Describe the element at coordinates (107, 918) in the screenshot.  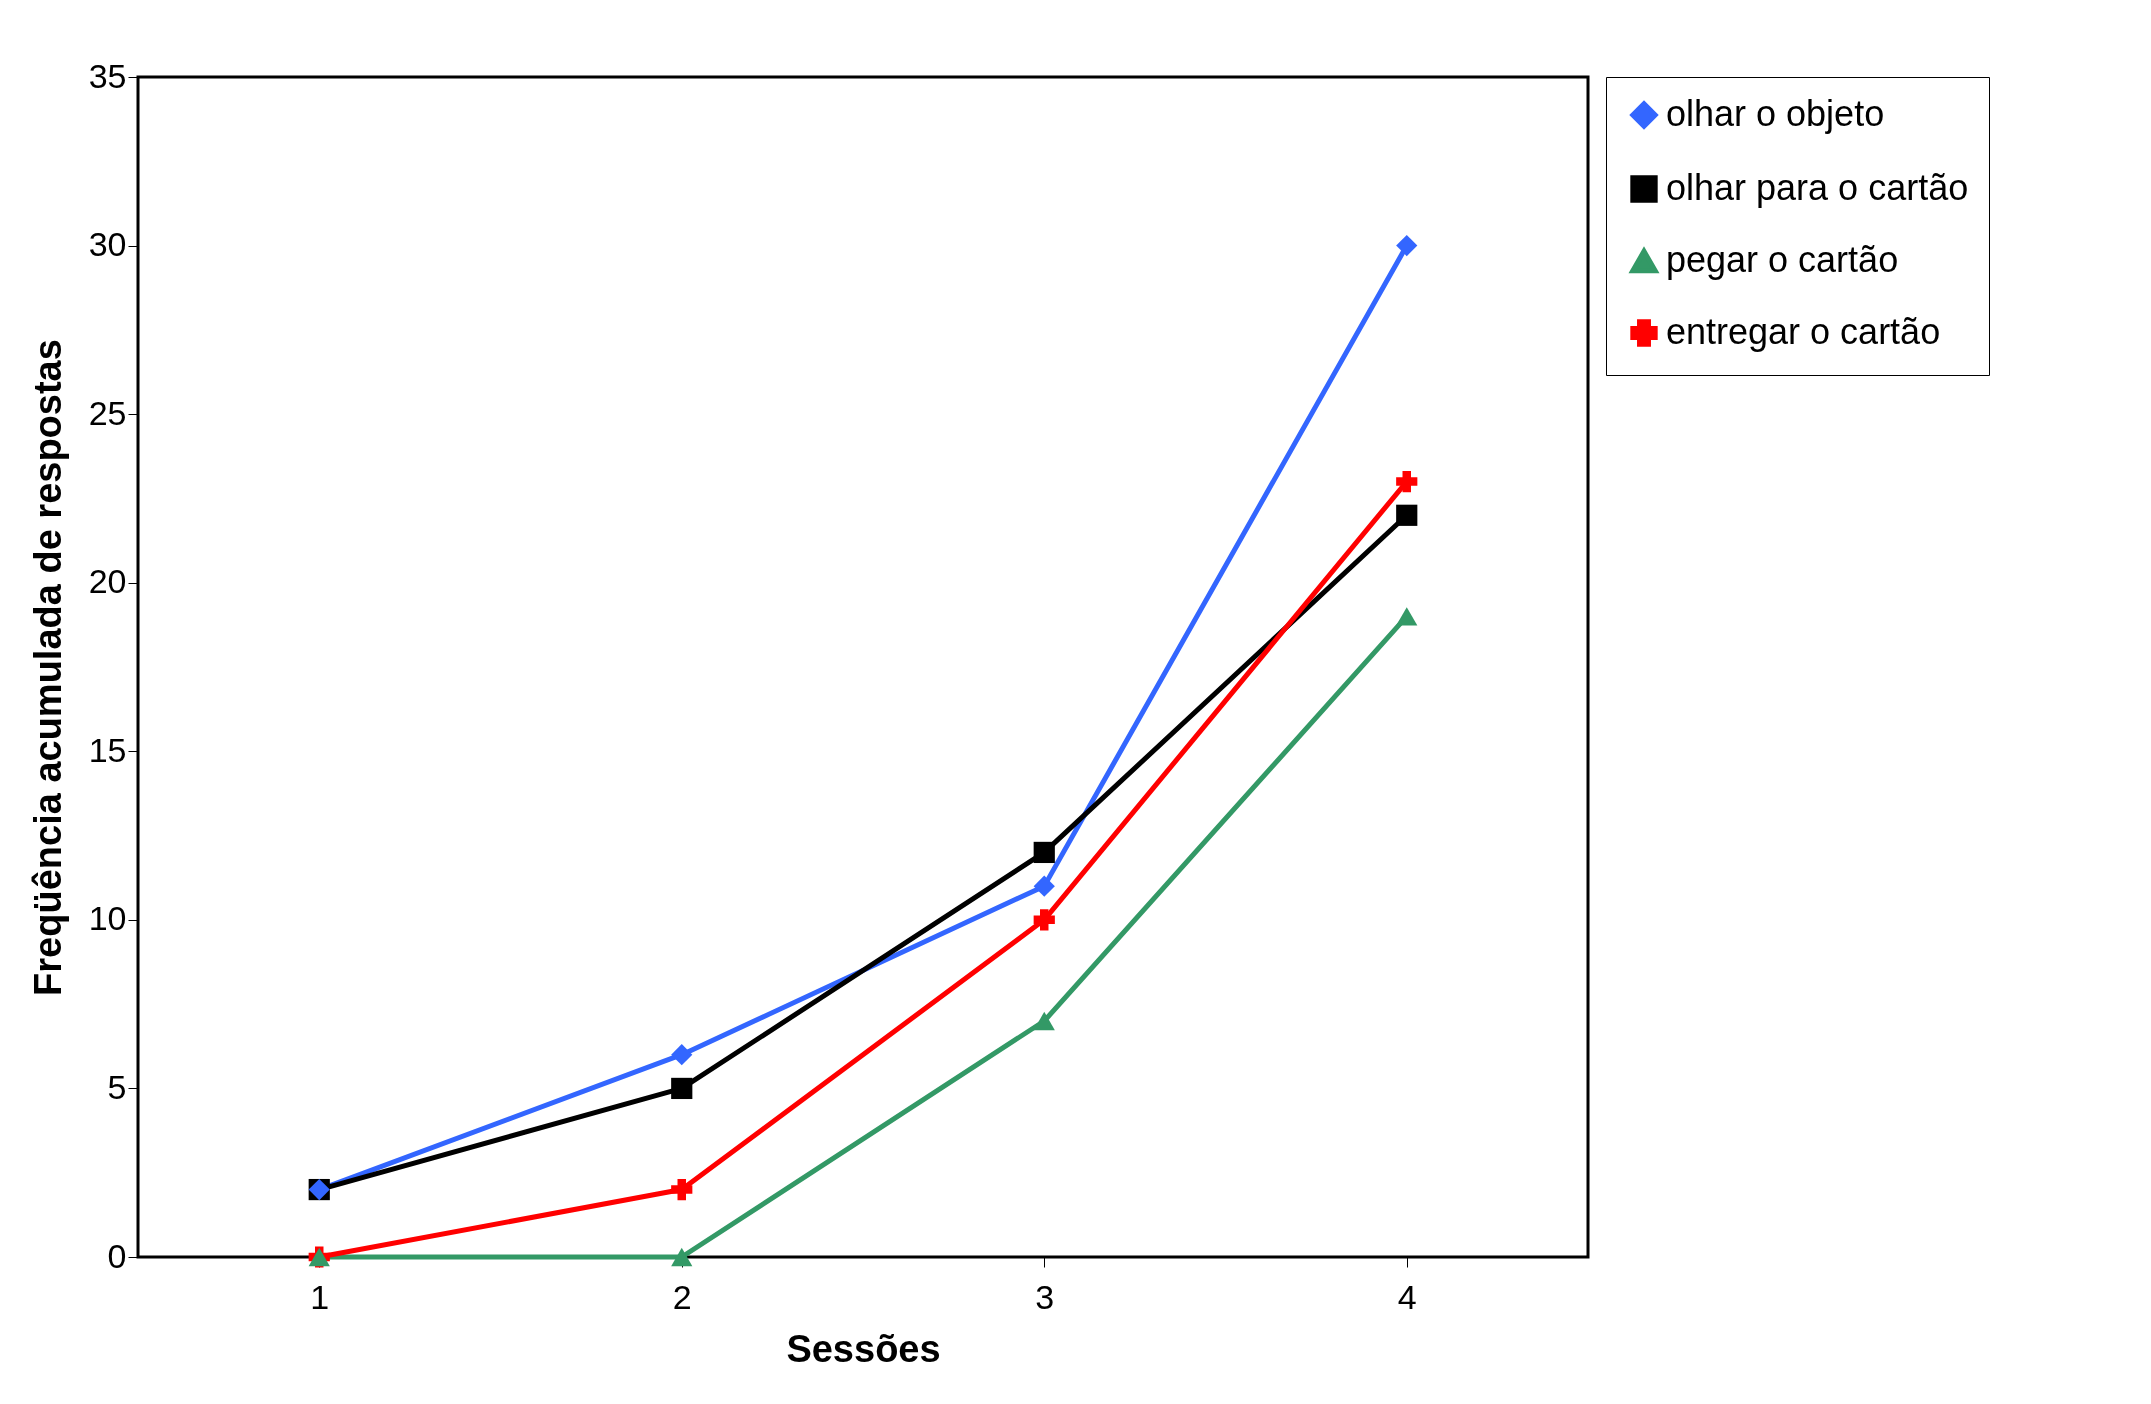
I see `y-tick-label: 10` at that location.